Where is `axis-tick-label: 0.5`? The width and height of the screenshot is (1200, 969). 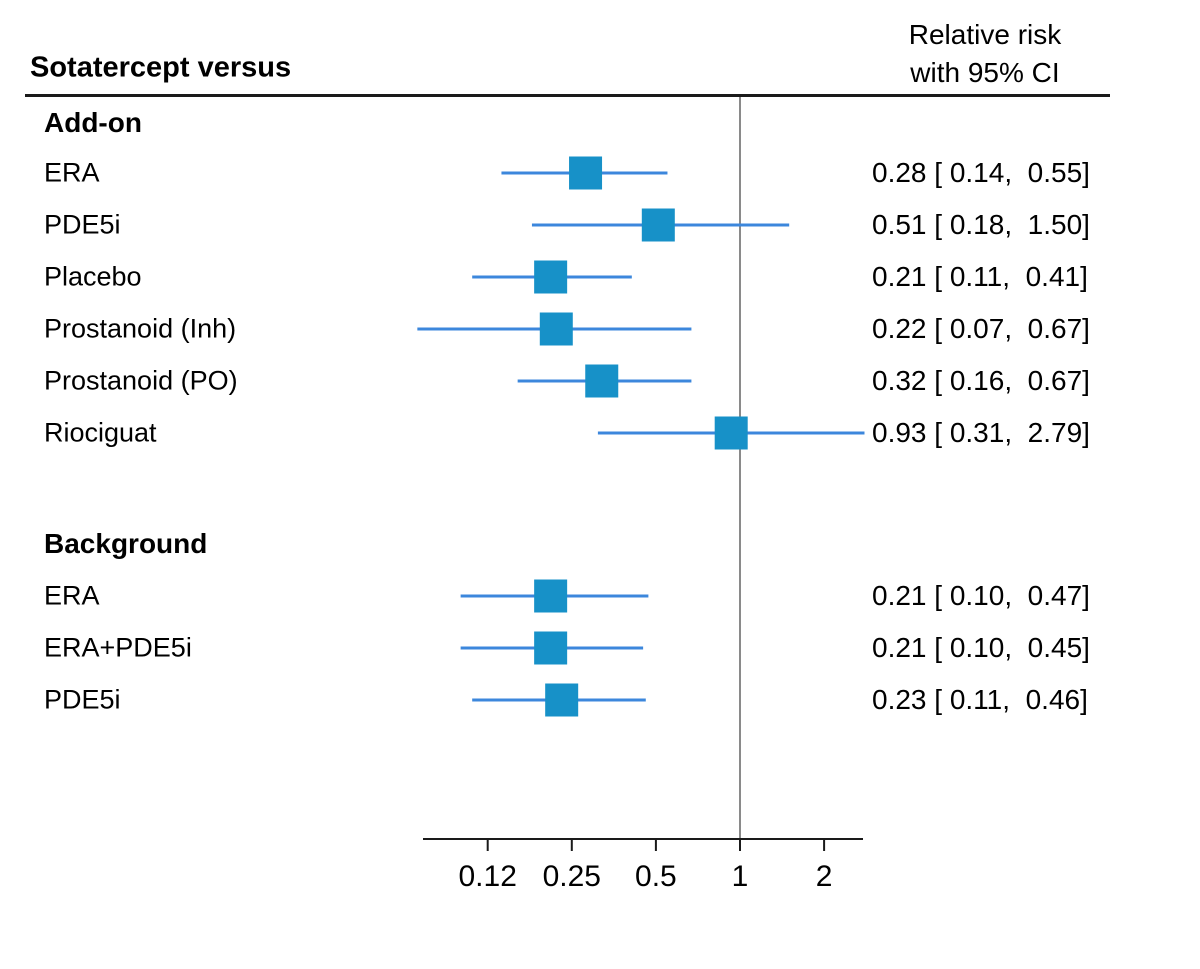 axis-tick-label: 0.5 is located at coordinates (656, 876).